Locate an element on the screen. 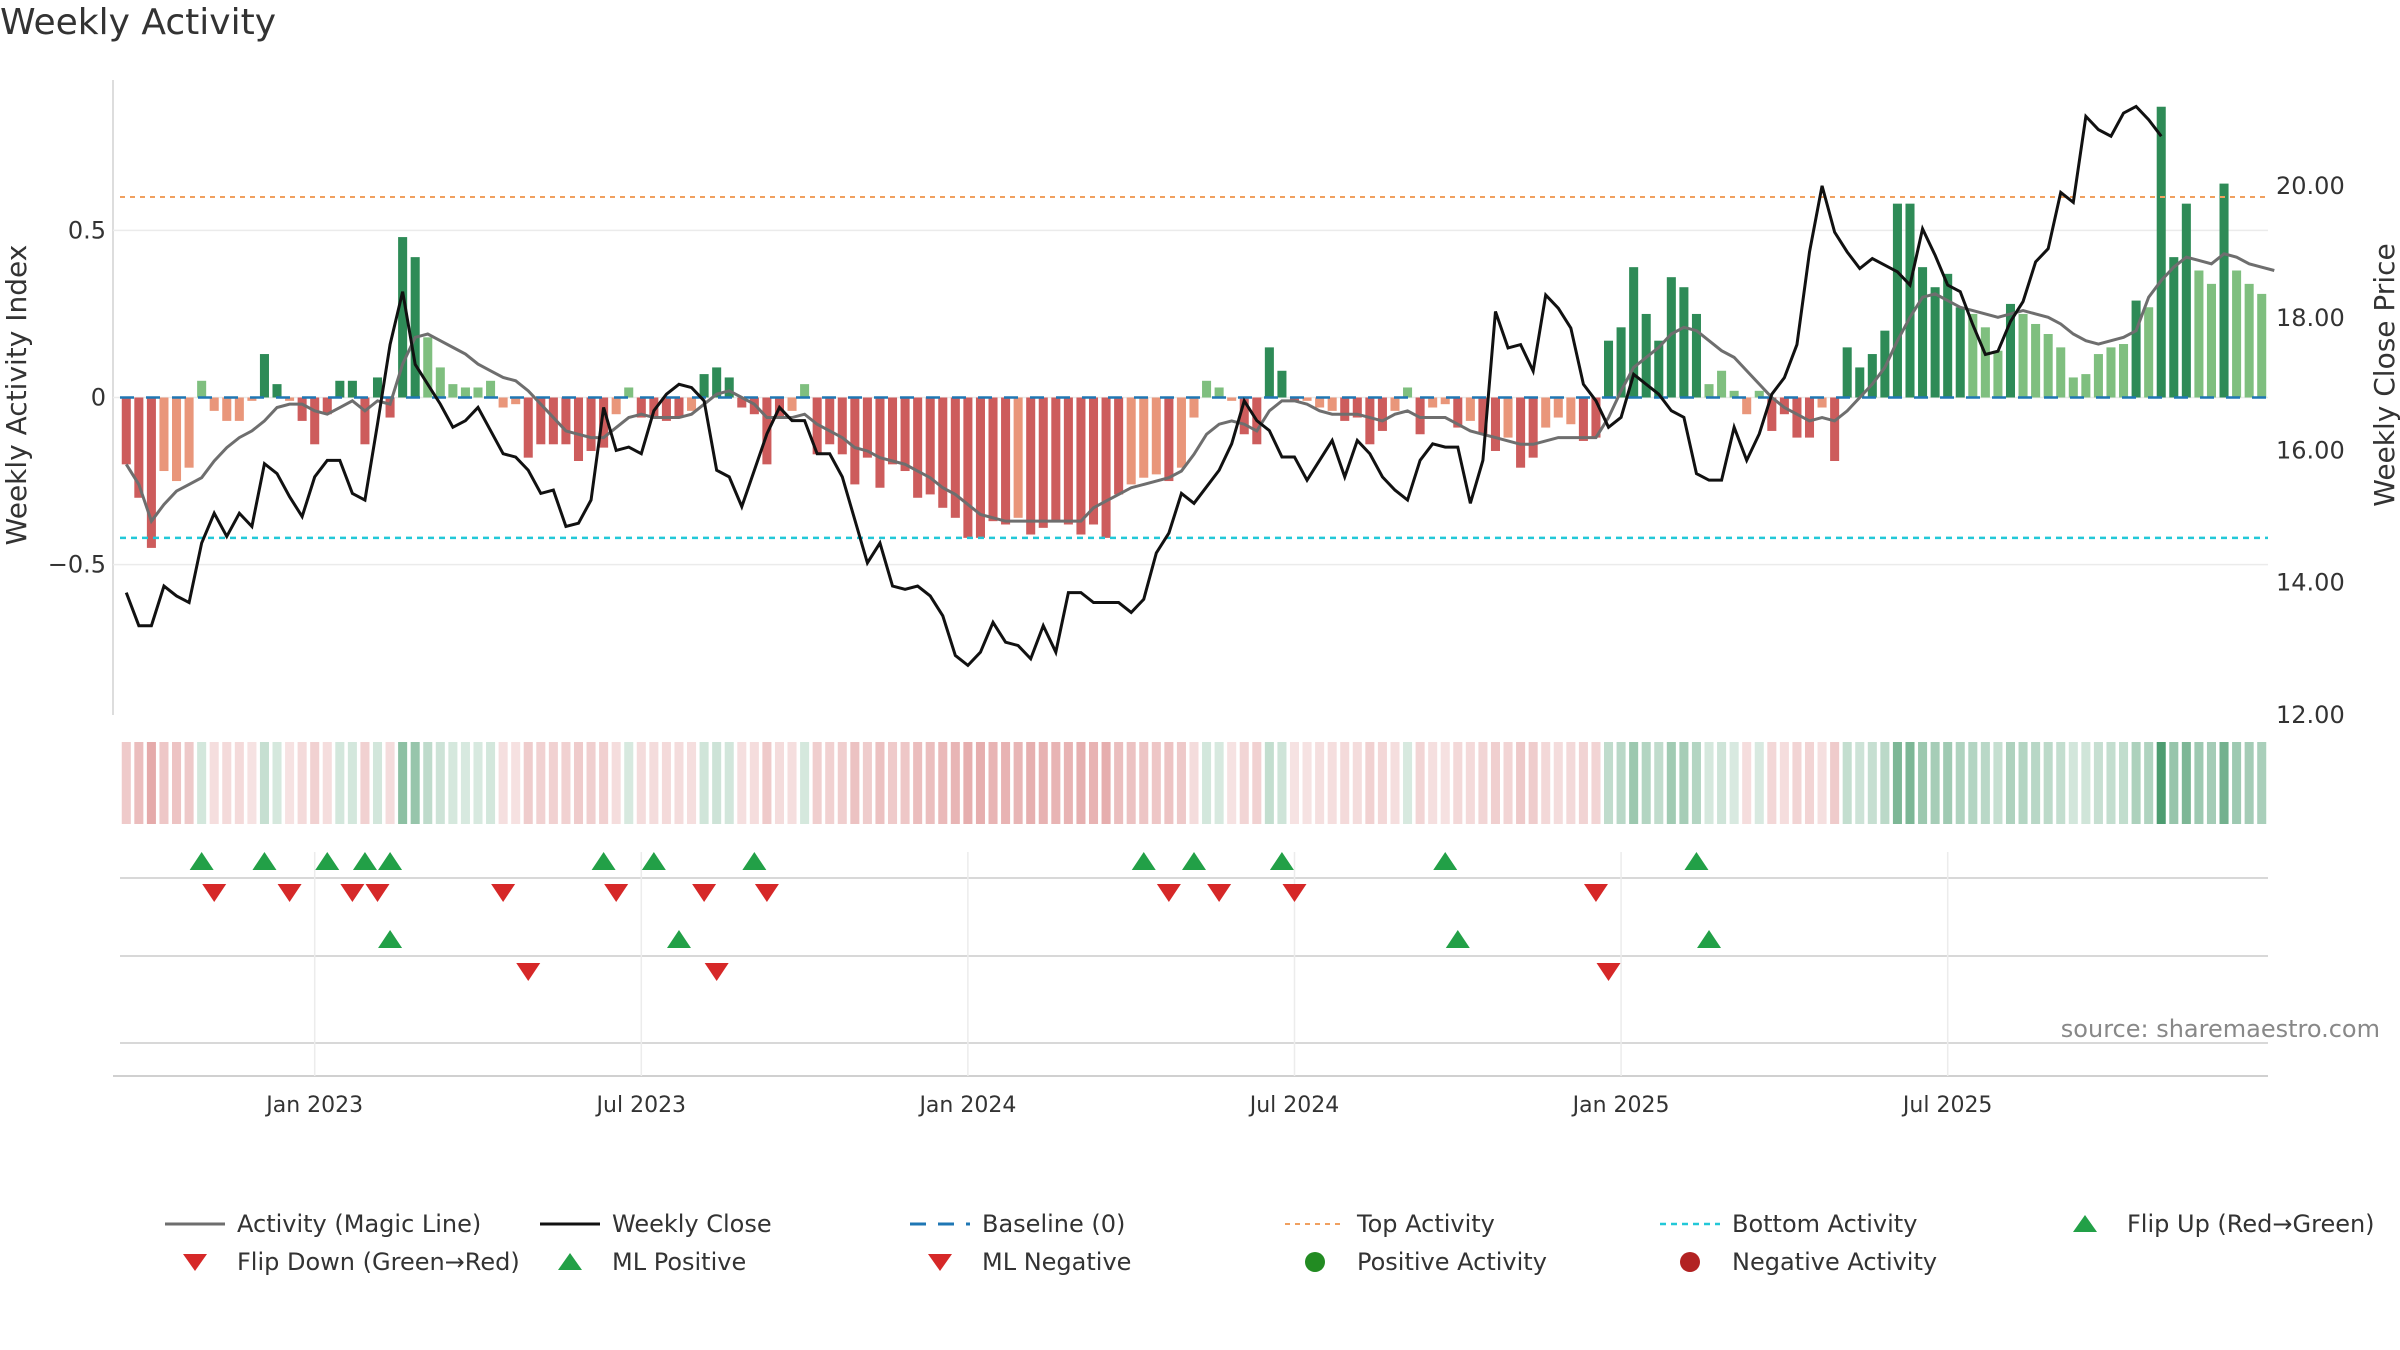 This screenshot has height=1350, width=2400. legend-label: ML Negative is located at coordinates (1056, 1262).